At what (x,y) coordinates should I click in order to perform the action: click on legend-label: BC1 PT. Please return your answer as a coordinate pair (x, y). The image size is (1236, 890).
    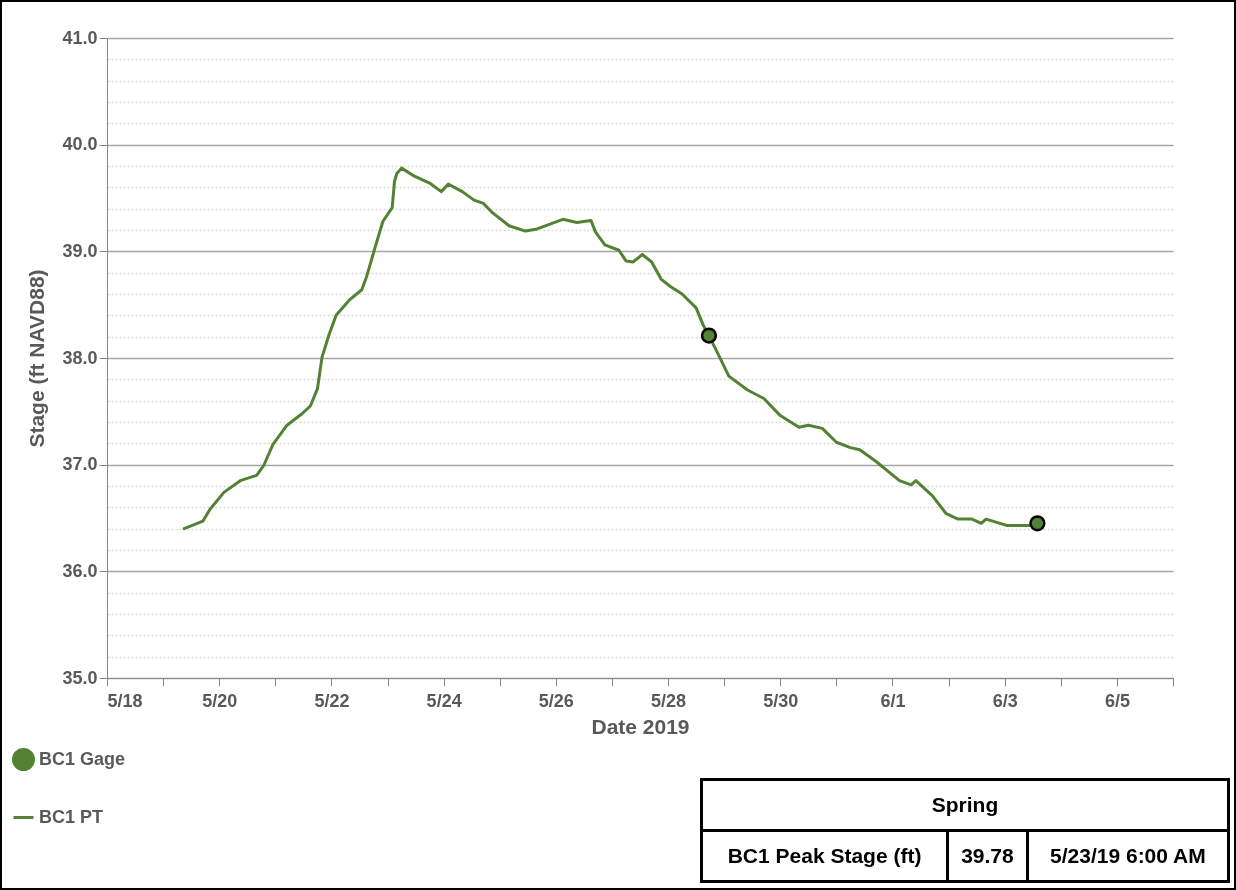
    Looking at the image, I should click on (71, 816).